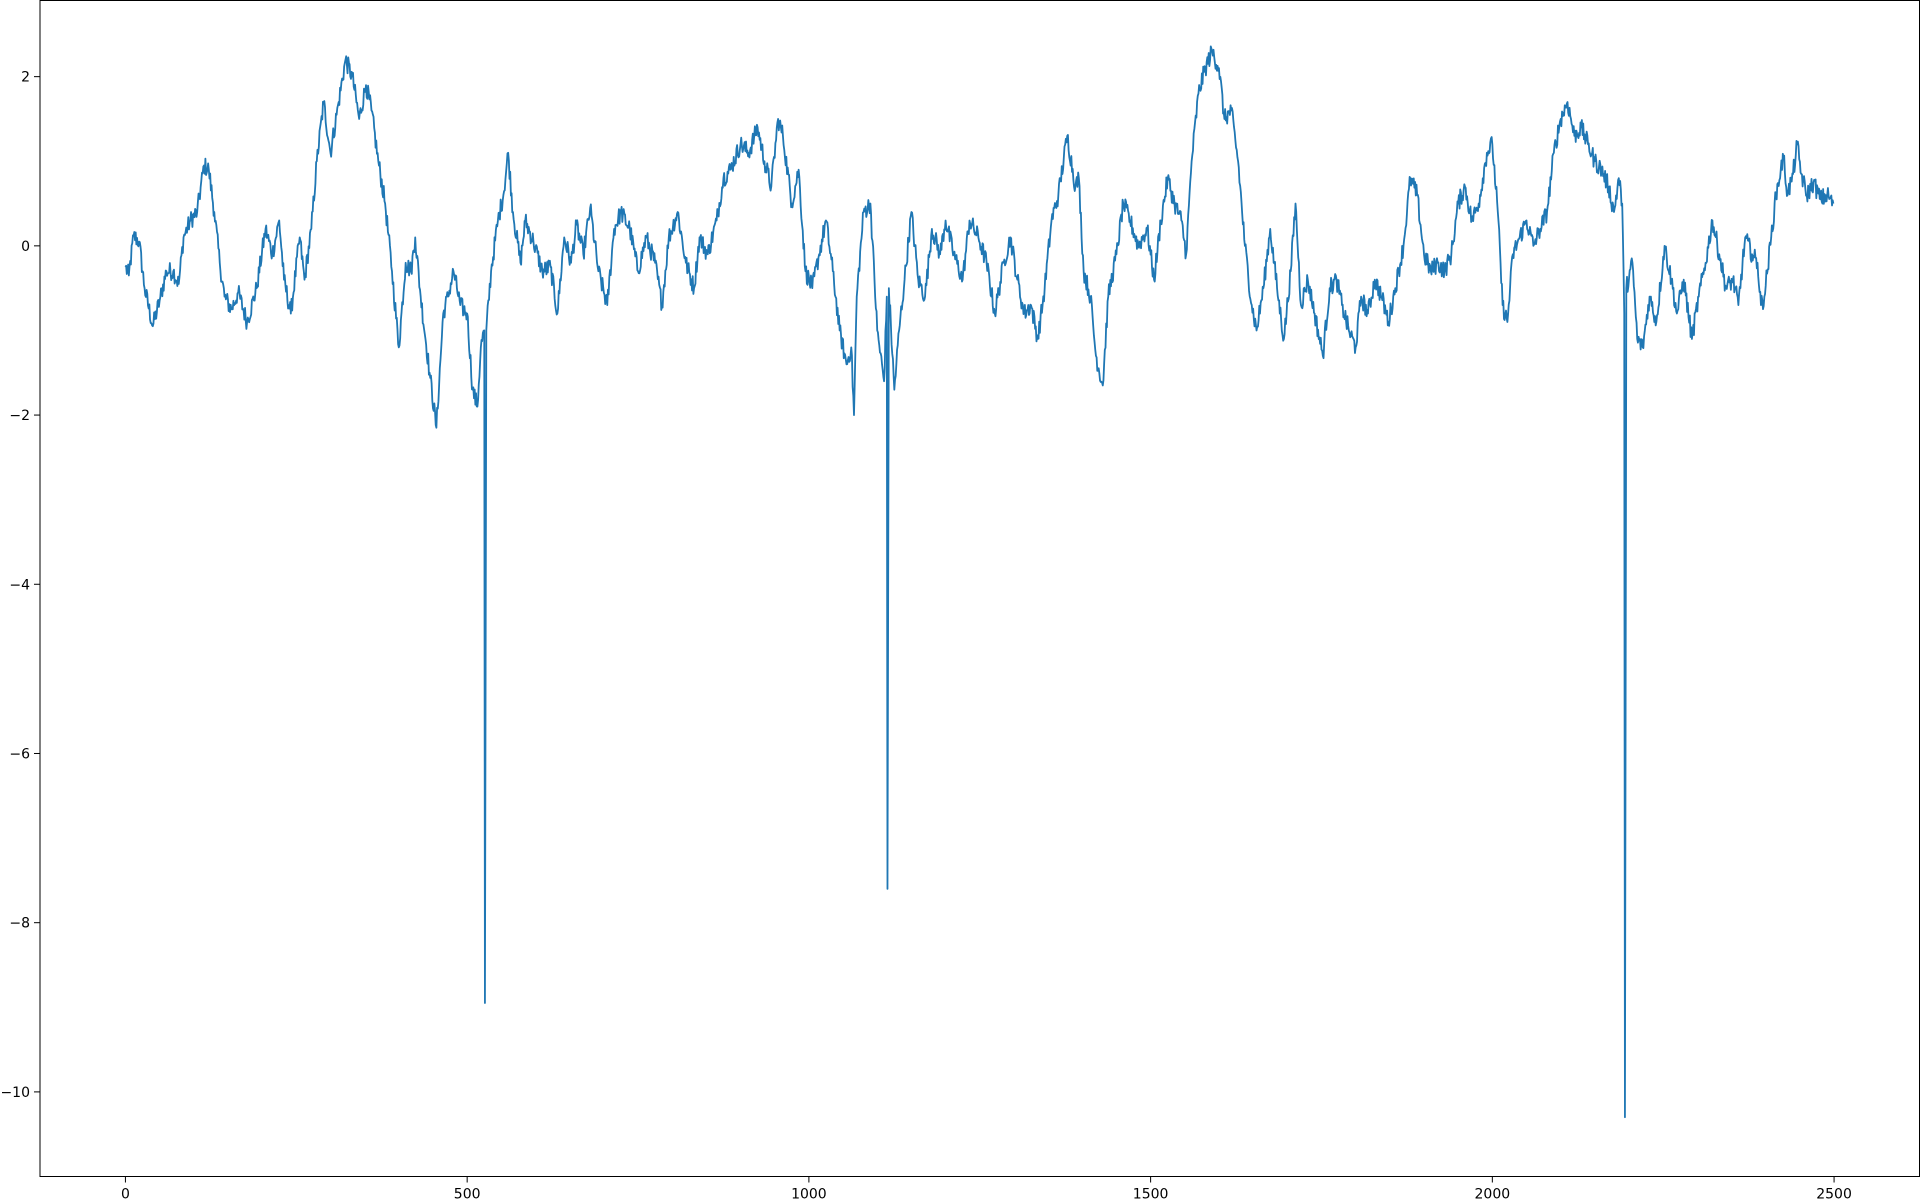  What do you see at coordinates (1151, 1193) in the screenshot?
I see `x-tick-label: 1500` at bounding box center [1151, 1193].